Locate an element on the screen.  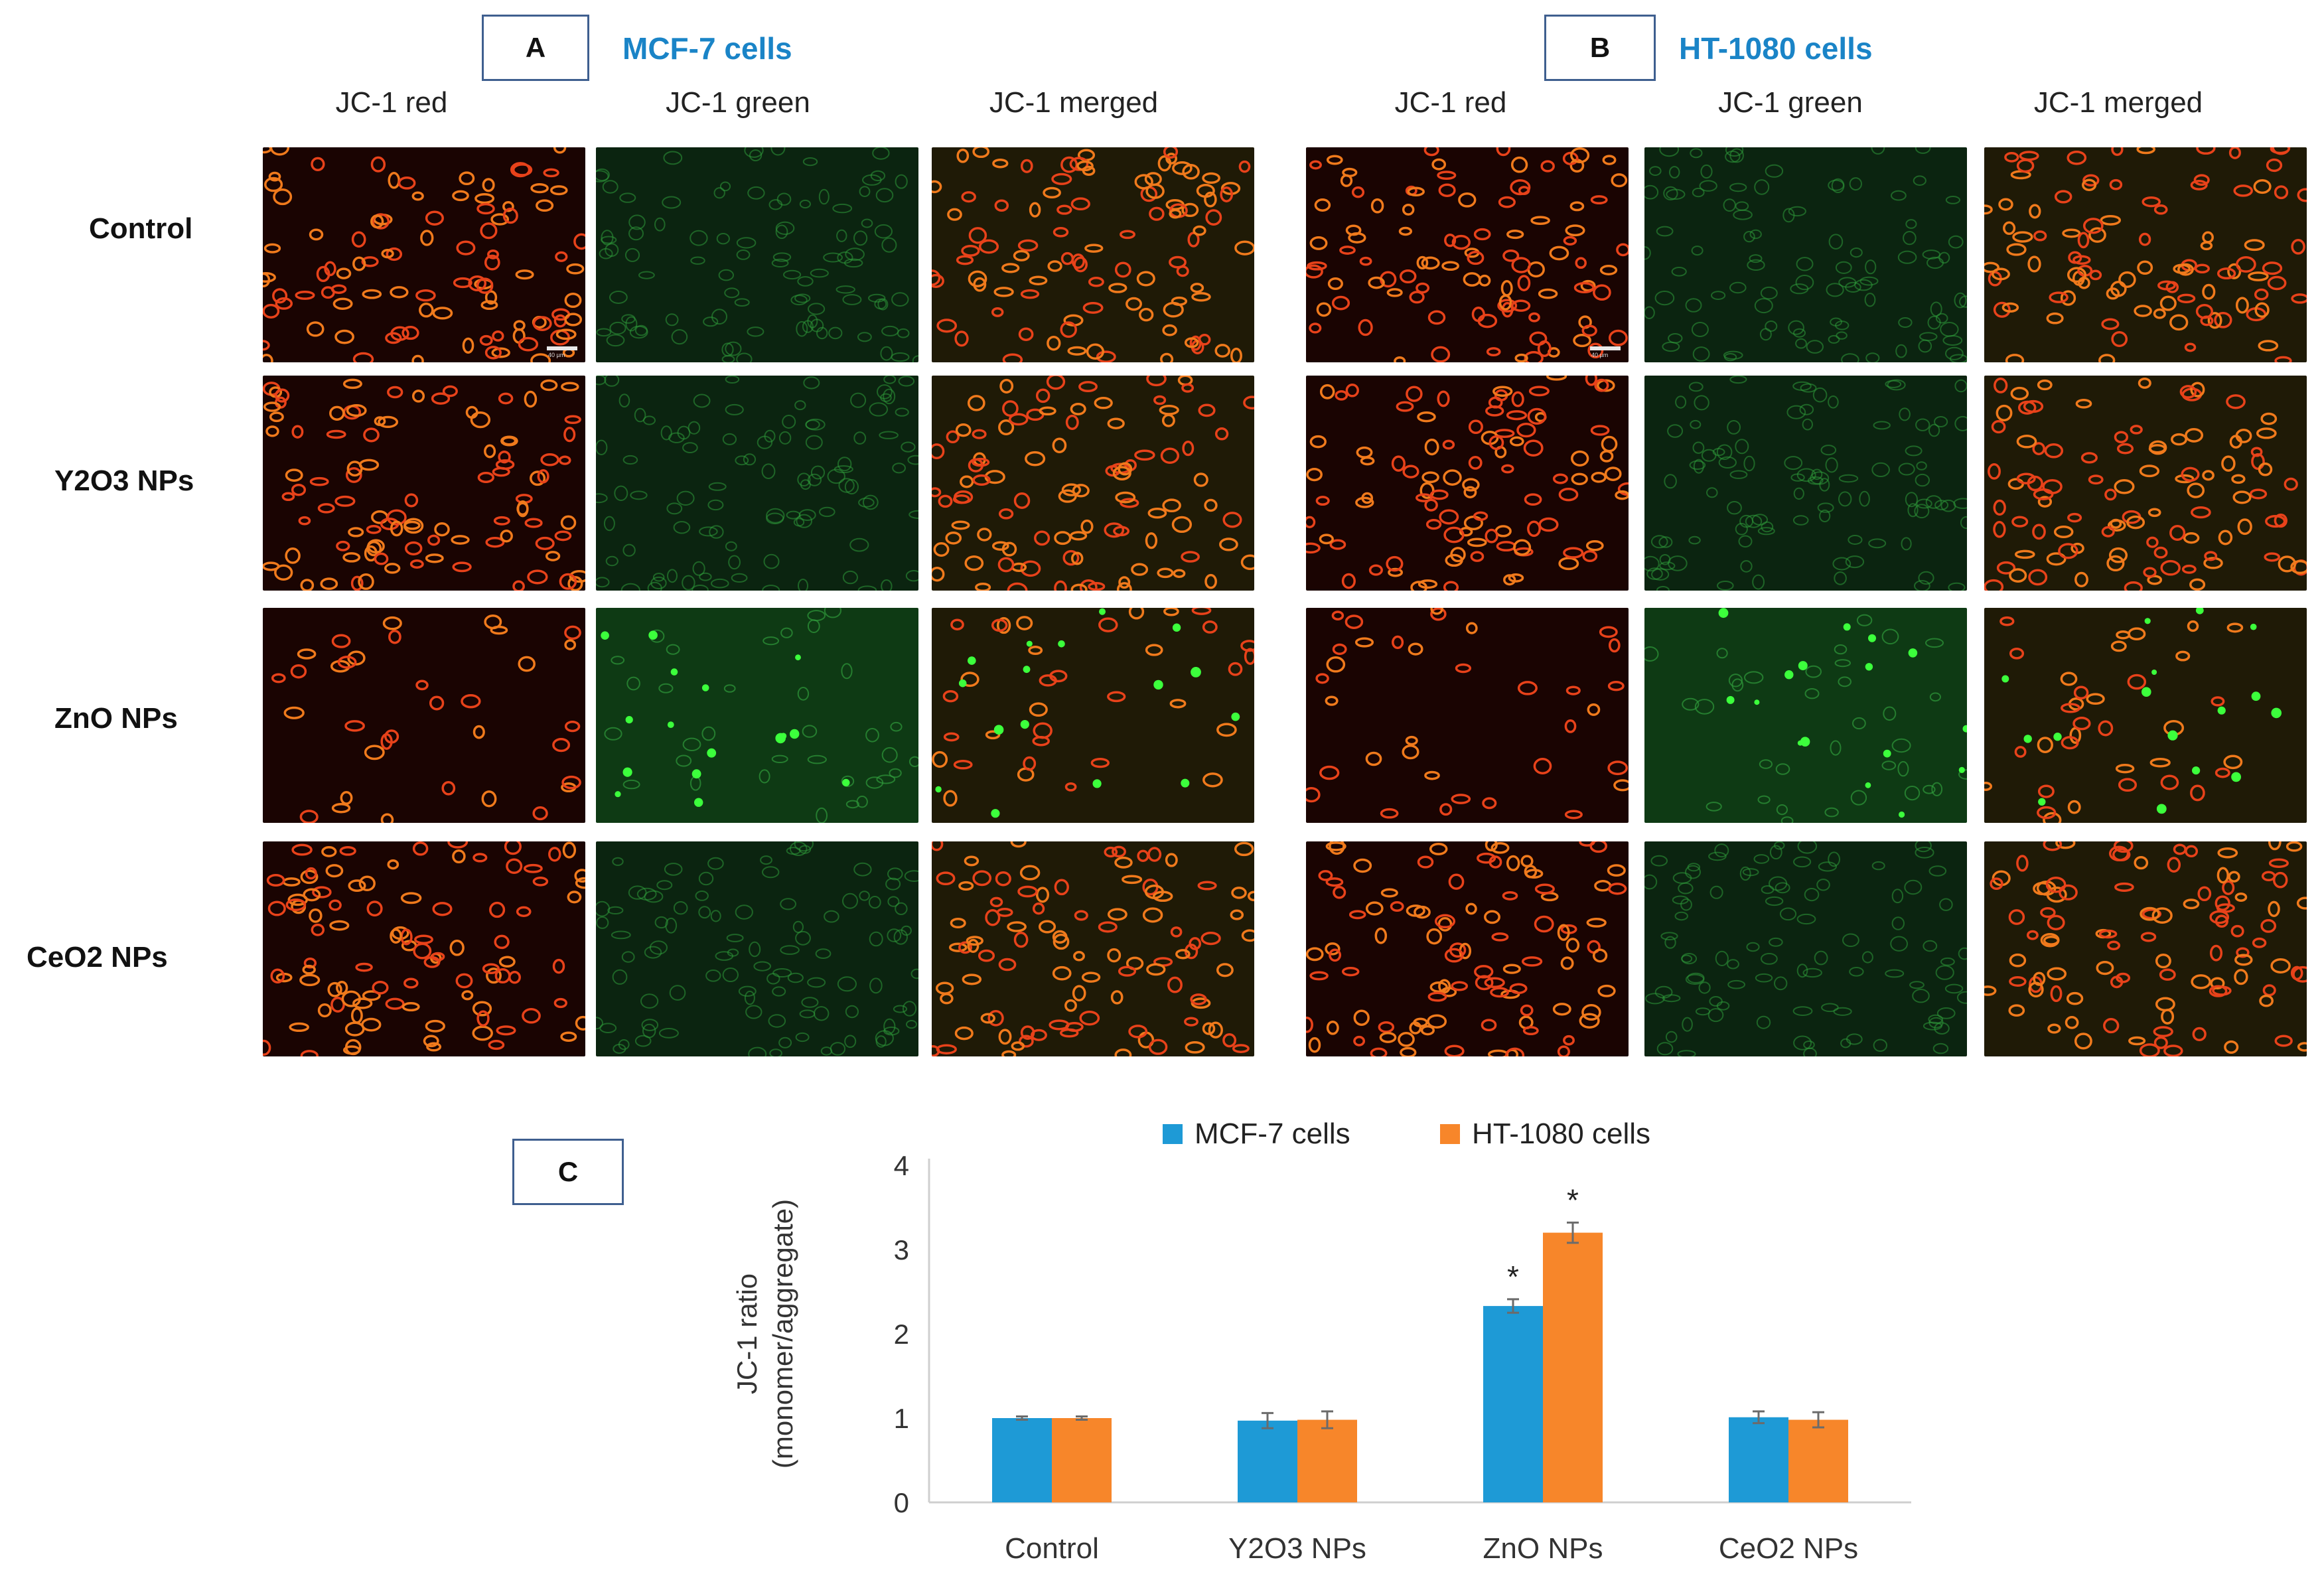
panel-b-title: HT-1080 cells is located at coordinates (1776, 48).